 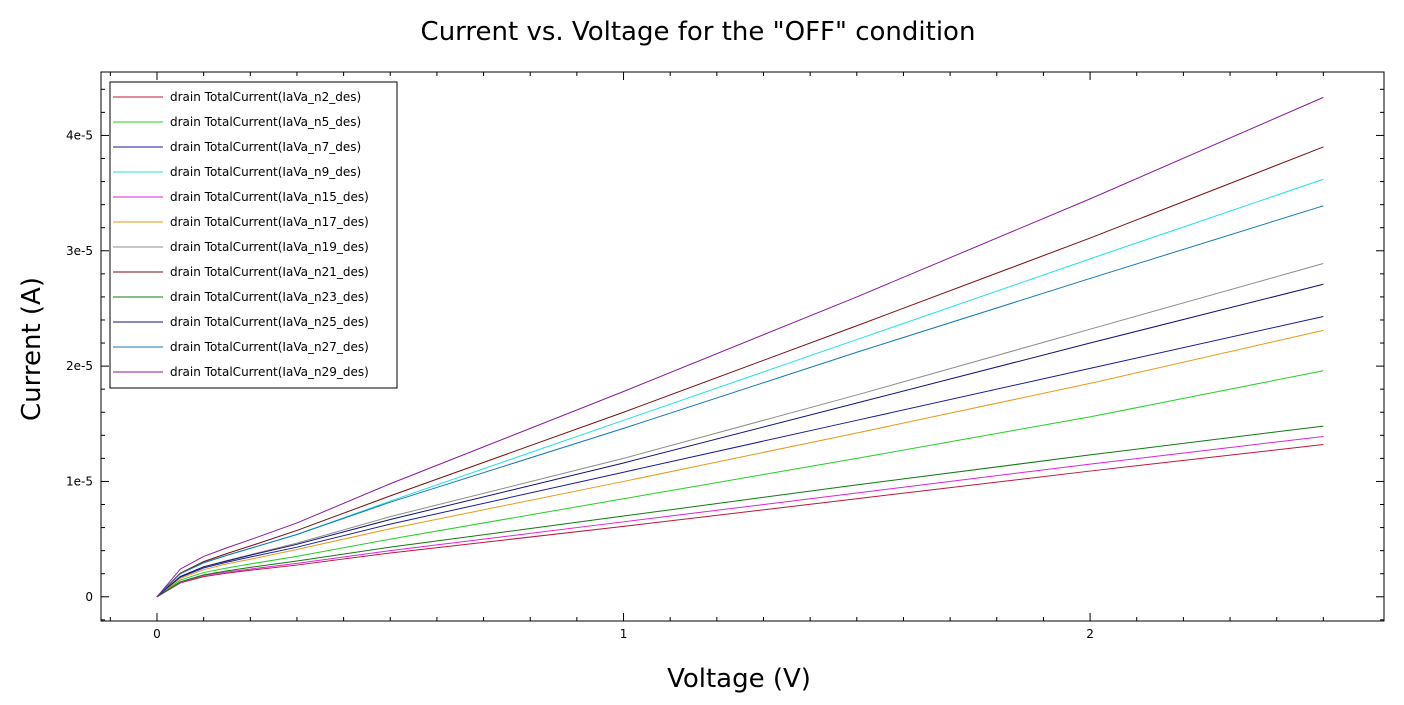 I want to click on y-tick-label: 1e-5, so click(x=79, y=481).